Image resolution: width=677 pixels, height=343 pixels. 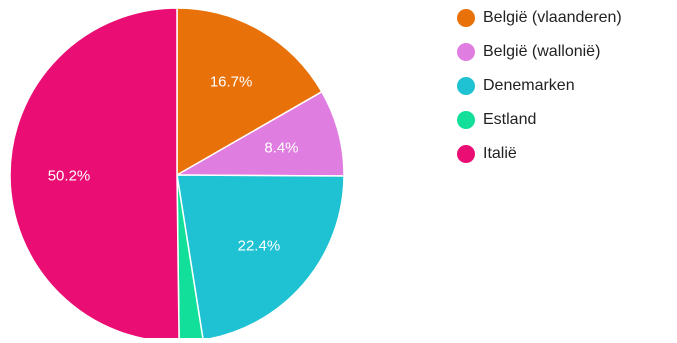 I want to click on pie-slice-belgie-wallonie, so click(x=259, y=133).